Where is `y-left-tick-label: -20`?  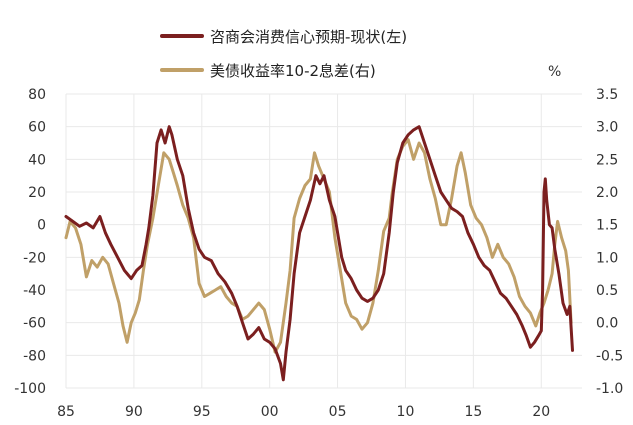 y-left-tick-label: -20 is located at coordinates (34, 258).